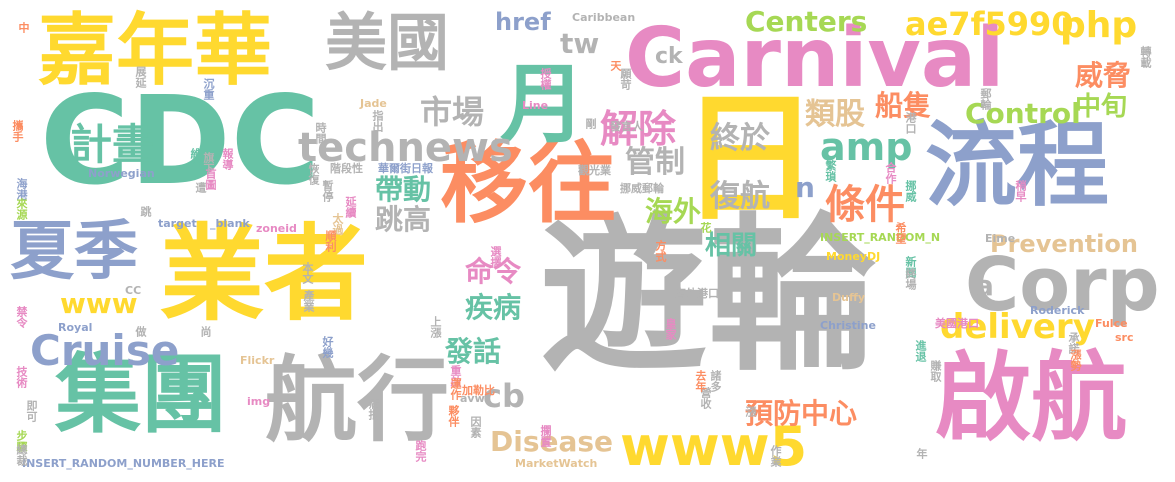 Image resolution: width=1175 pixels, height=482 pixels. I want to click on word: 中, so click(23, 27).